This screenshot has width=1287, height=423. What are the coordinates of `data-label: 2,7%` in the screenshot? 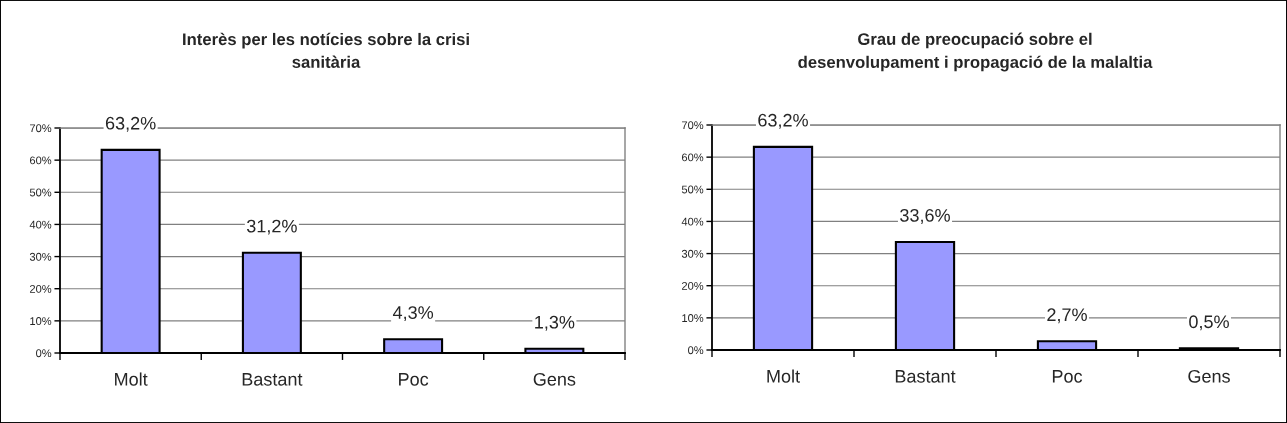 It's located at (1067, 316).